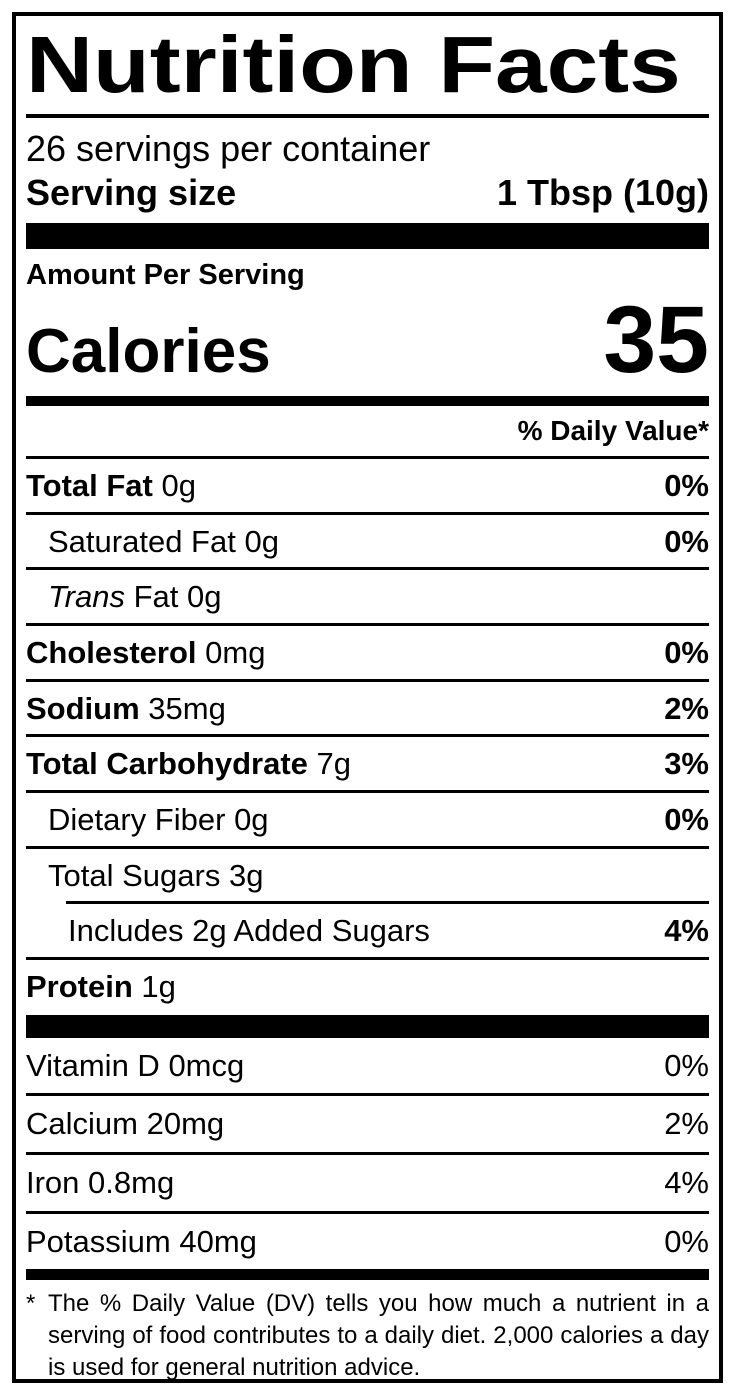 Image resolution: width=735 pixels, height=1395 pixels. Describe the element at coordinates (686, 764) in the screenshot. I see `nutrient-dv: 3%` at that location.